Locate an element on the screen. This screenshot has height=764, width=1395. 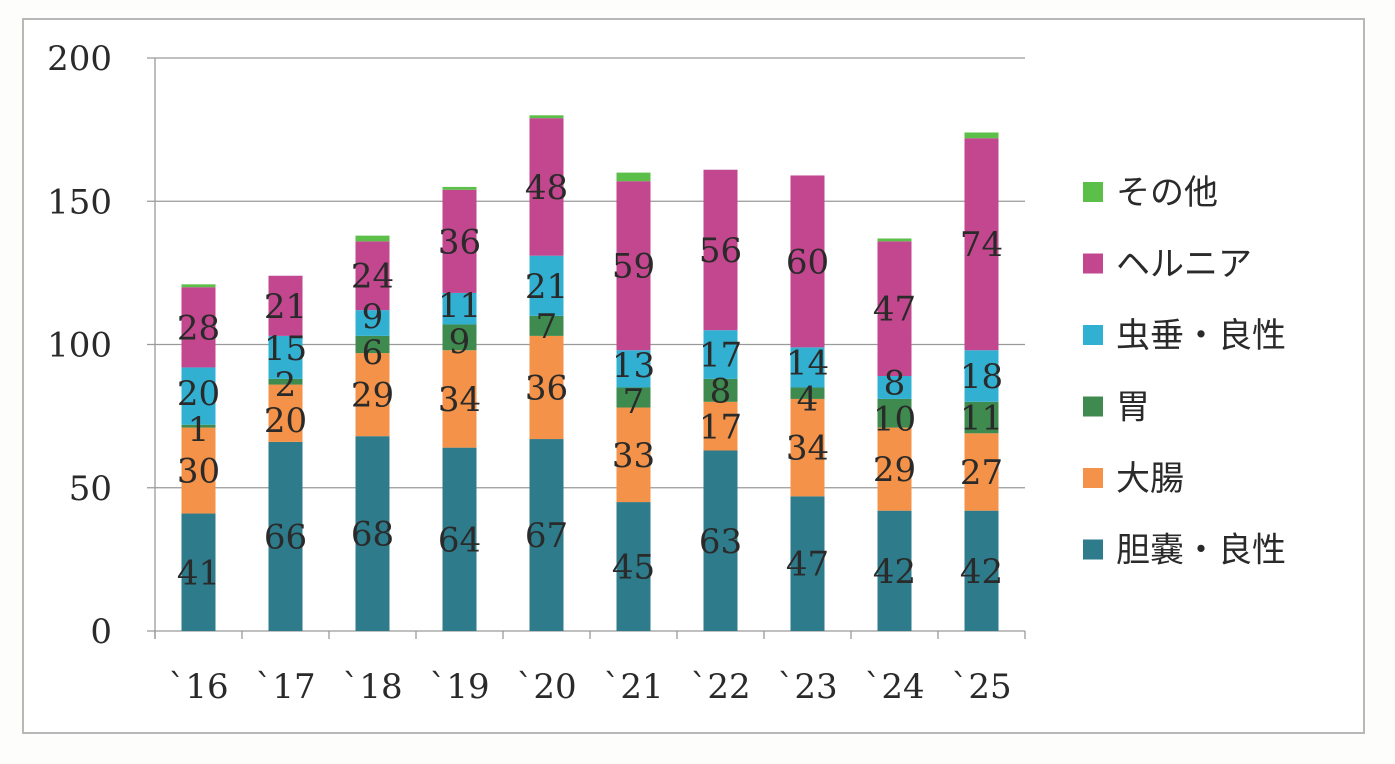
data-label: 14 is located at coordinates (807, 363).